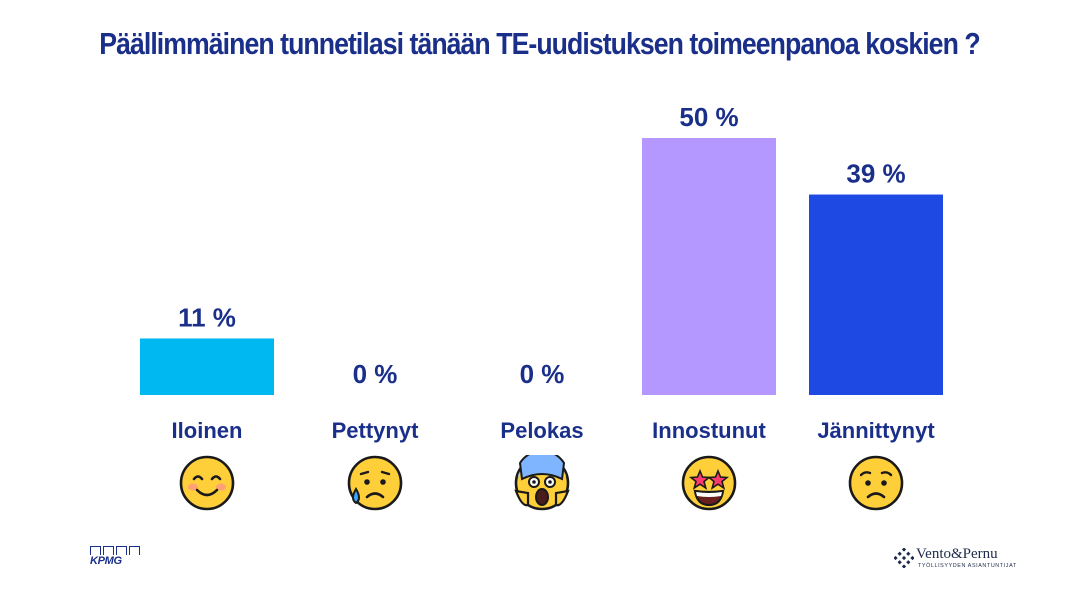 The image size is (1079, 598). Describe the element at coordinates (115, 557) in the screenshot. I see `kpmg-logo: KPMG` at that location.